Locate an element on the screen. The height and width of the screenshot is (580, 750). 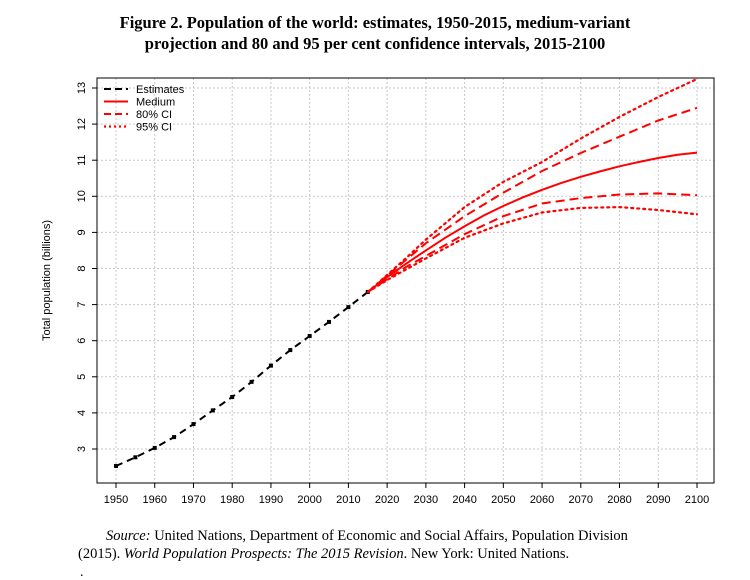
y-tick-label: 12 is located at coordinates (82, 124).